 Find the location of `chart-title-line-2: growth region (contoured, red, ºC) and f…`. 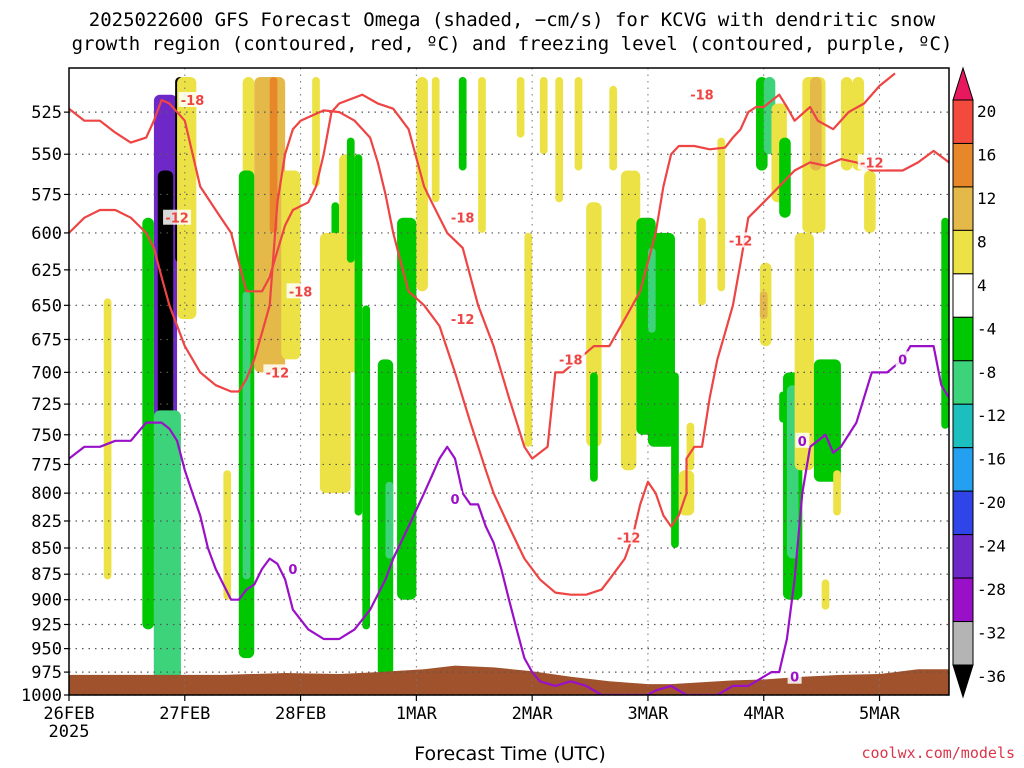

chart-title-line-2: growth region (contoured, red, ºC) and f… is located at coordinates (512, 44).